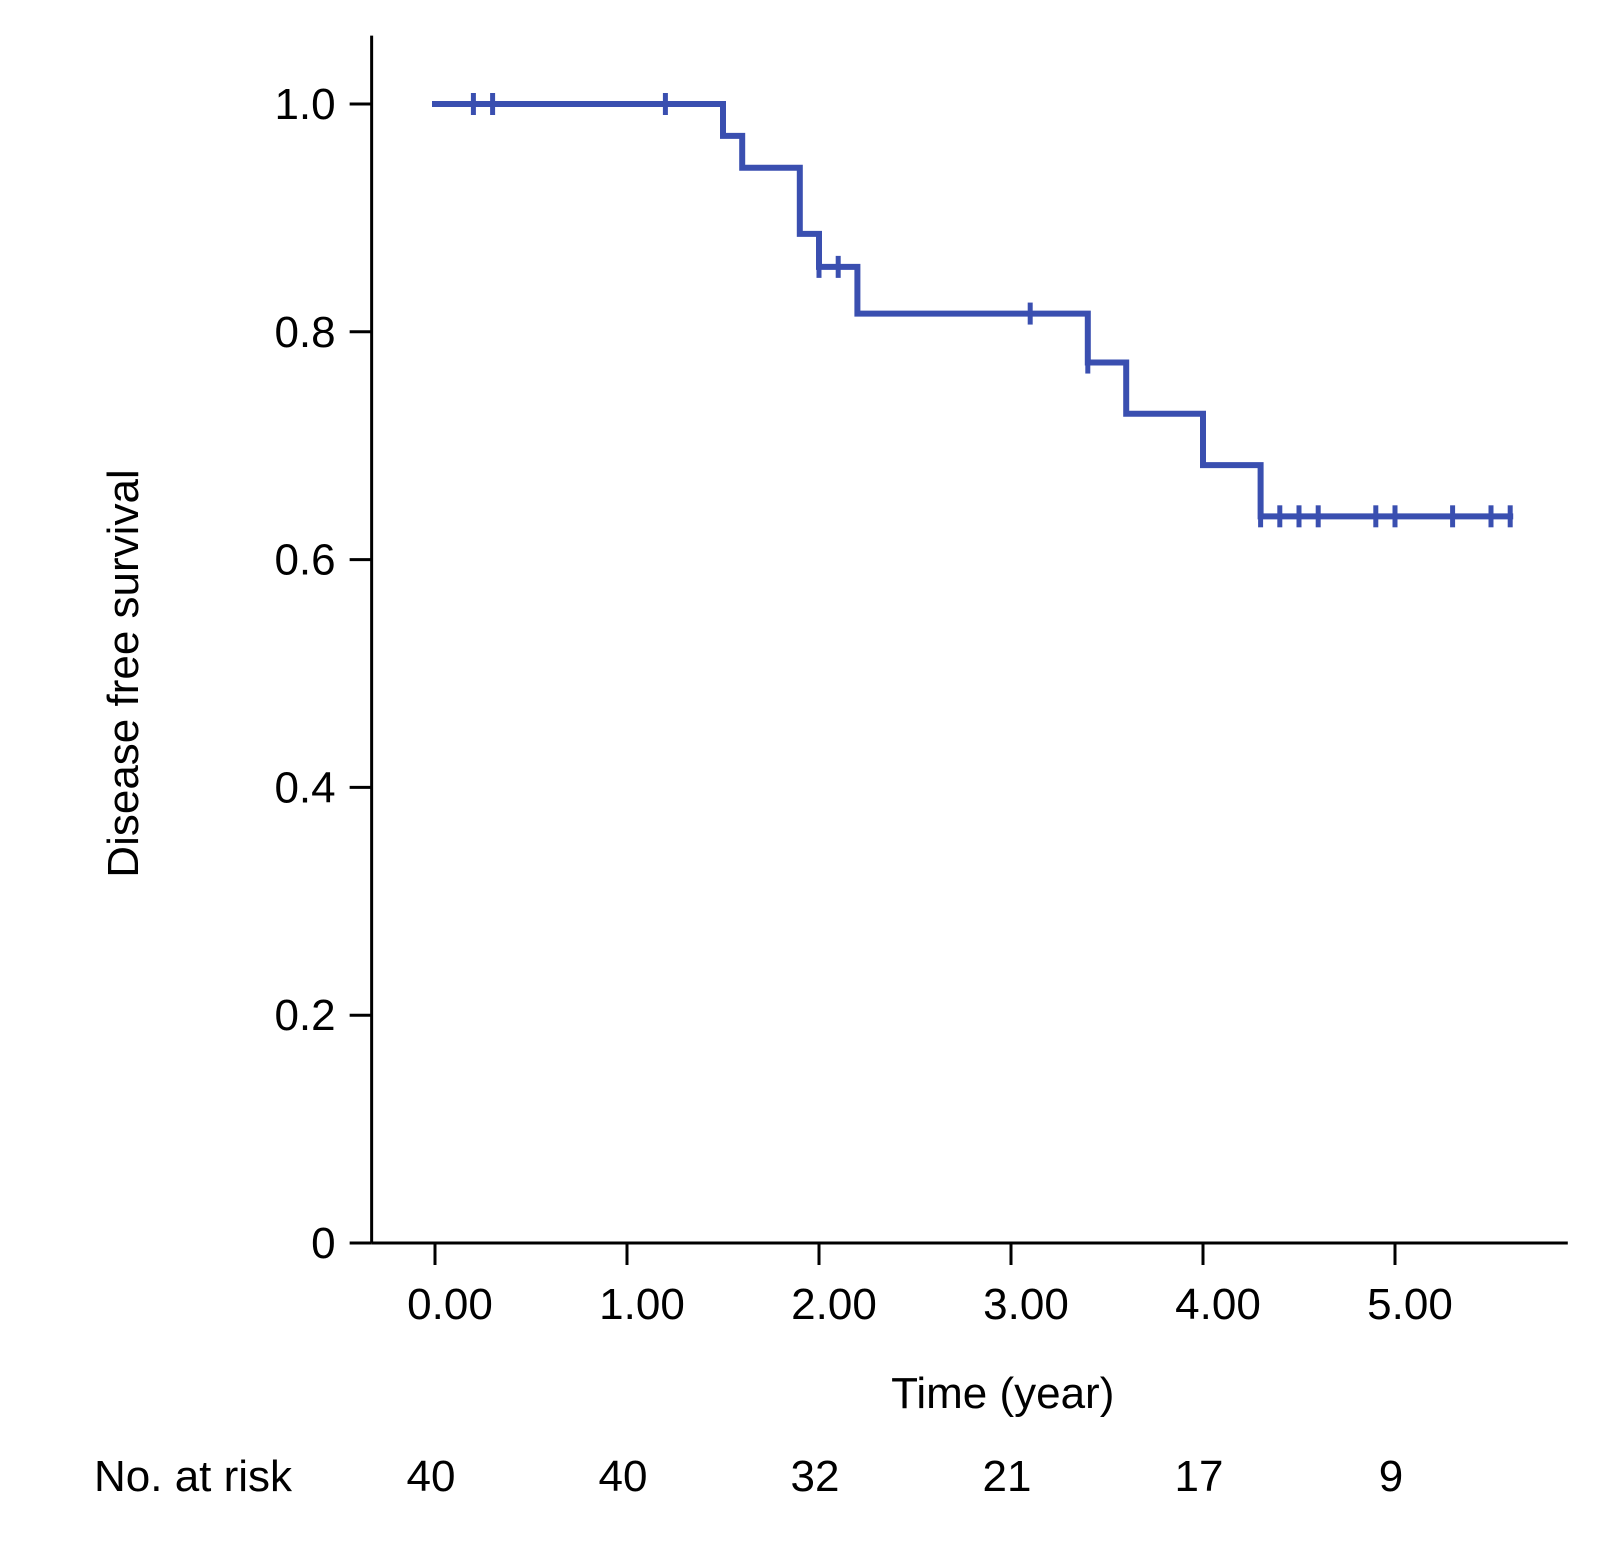 The image size is (1615, 1559). Describe the element at coordinates (815, 1476) in the screenshot. I see `risk-count: 32` at that location.